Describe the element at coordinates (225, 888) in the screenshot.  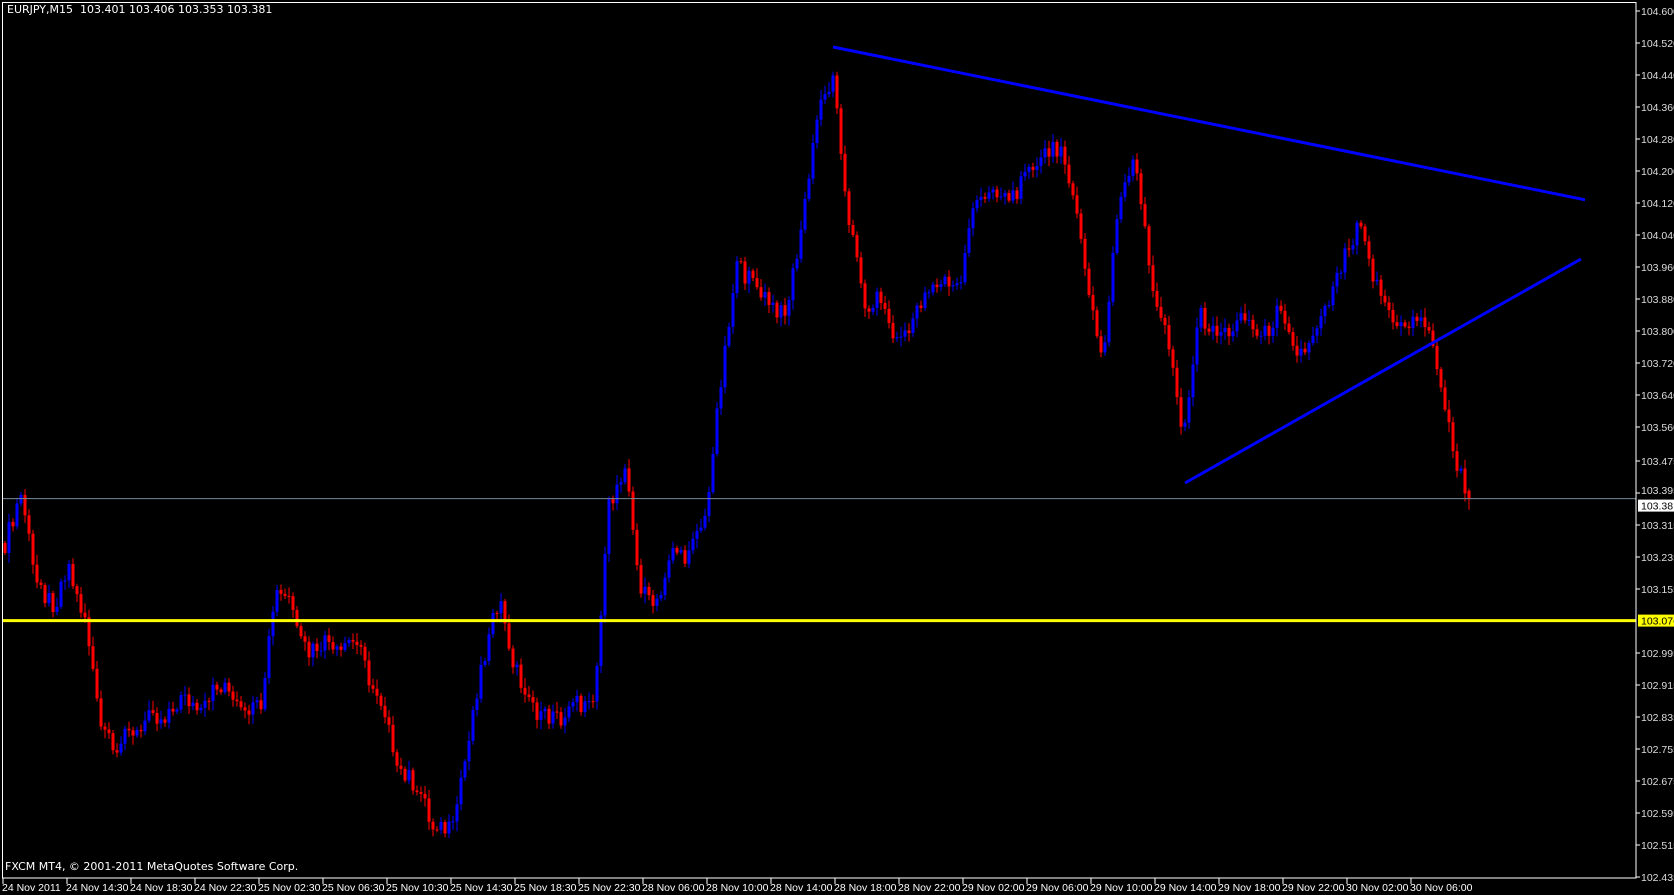
I see `time-tick-label: 24 Nov 22:30` at that location.